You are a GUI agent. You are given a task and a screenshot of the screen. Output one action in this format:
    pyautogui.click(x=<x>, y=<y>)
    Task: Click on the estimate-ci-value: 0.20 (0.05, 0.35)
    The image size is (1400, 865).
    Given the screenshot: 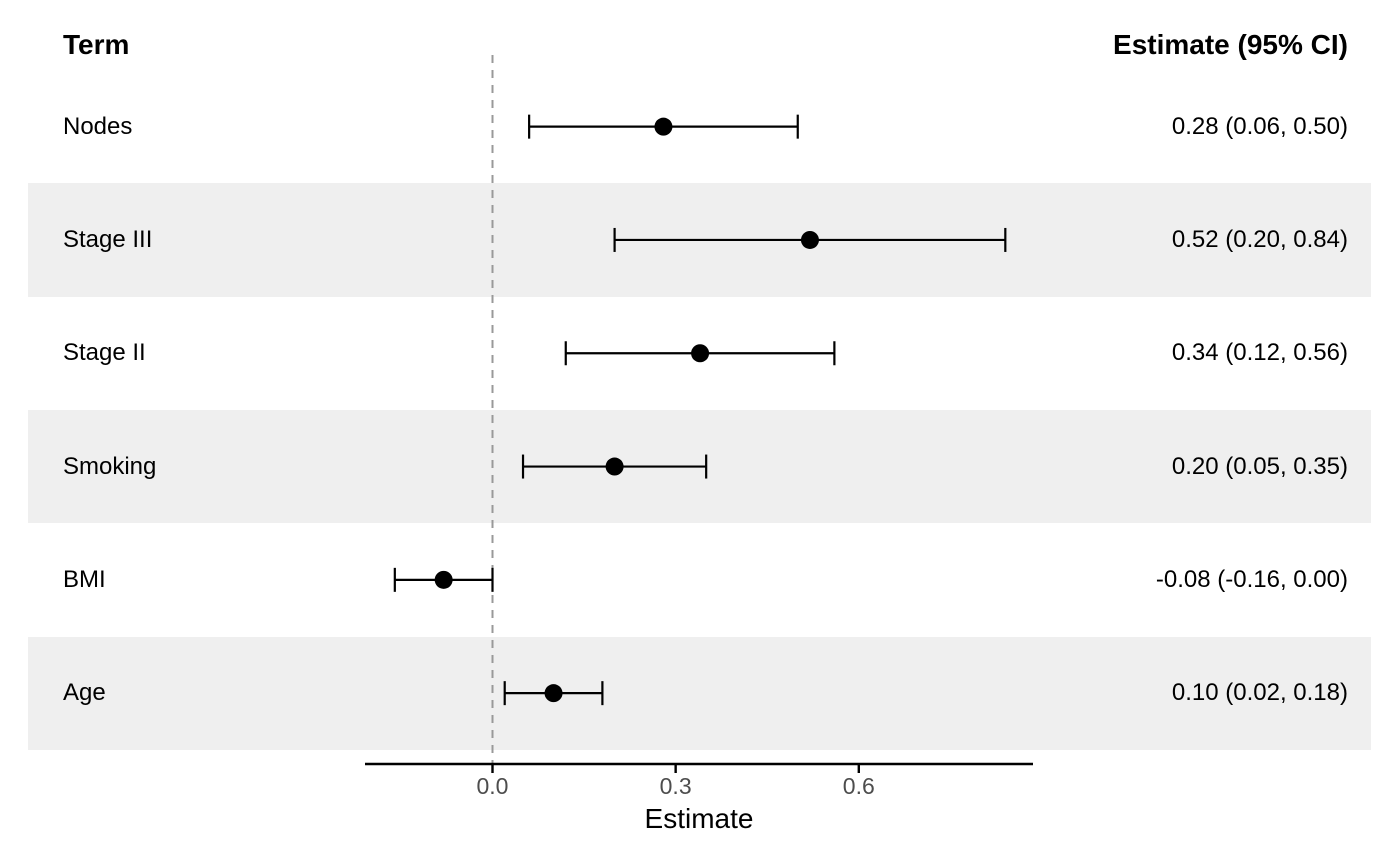 What is the action you would take?
    pyautogui.click(x=1259, y=466)
    